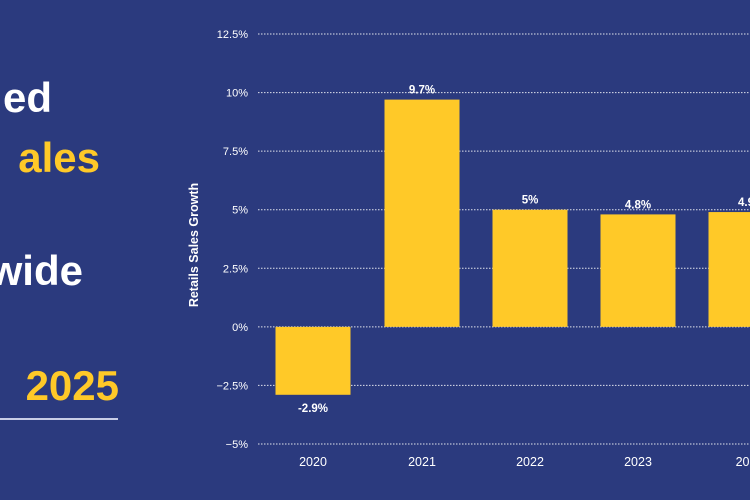 The height and width of the screenshot is (500, 750). Describe the element at coordinates (72, 385) in the screenshot. I see `headline-line-4: 2025` at that location.